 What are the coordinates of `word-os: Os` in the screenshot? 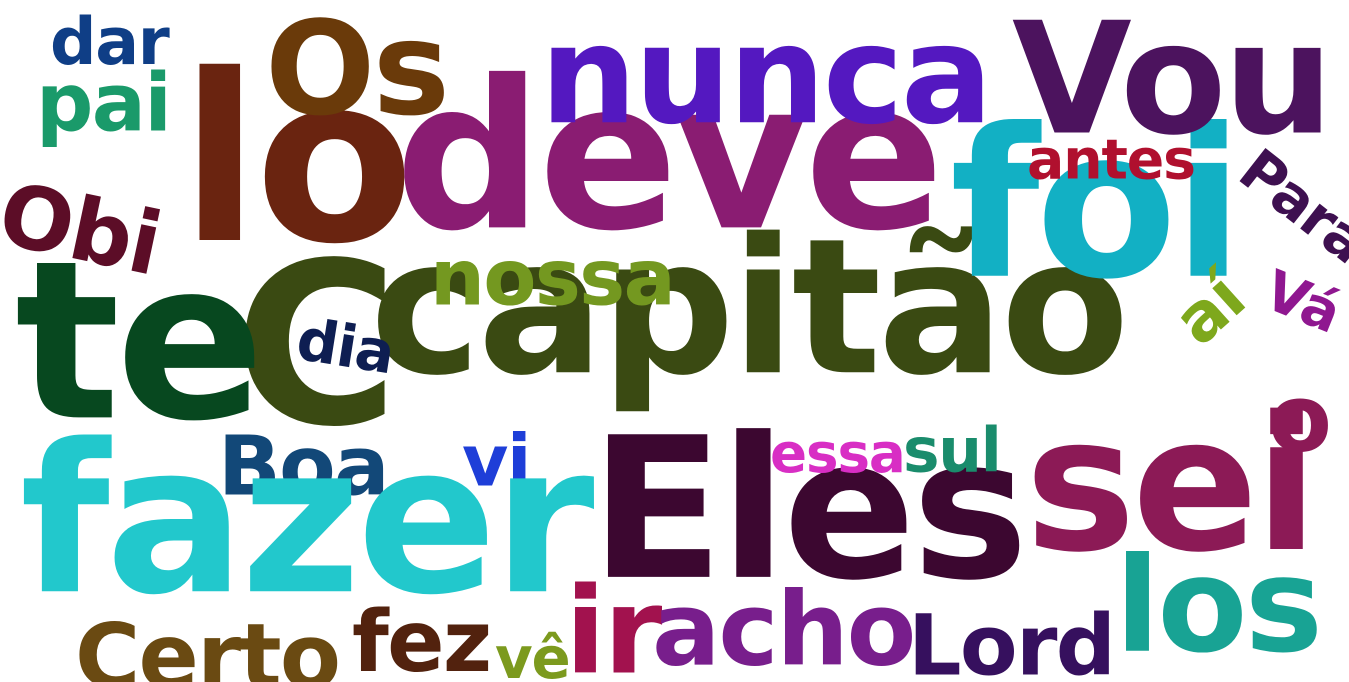 It's located at (357, 72).